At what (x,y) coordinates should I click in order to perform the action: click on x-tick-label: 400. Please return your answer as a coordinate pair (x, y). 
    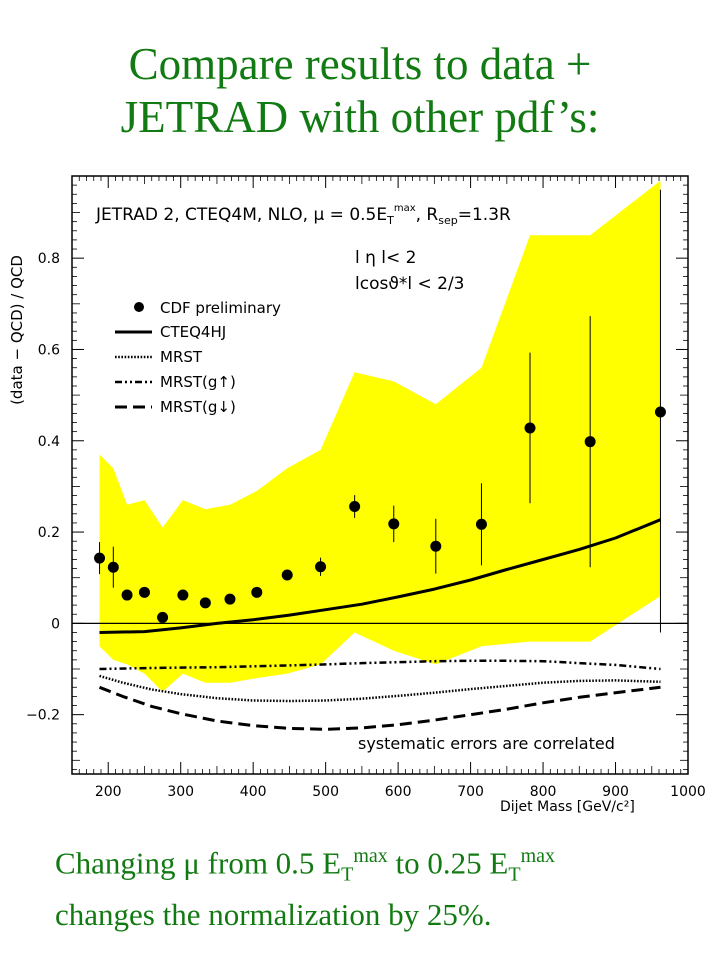
    Looking at the image, I should click on (253, 792).